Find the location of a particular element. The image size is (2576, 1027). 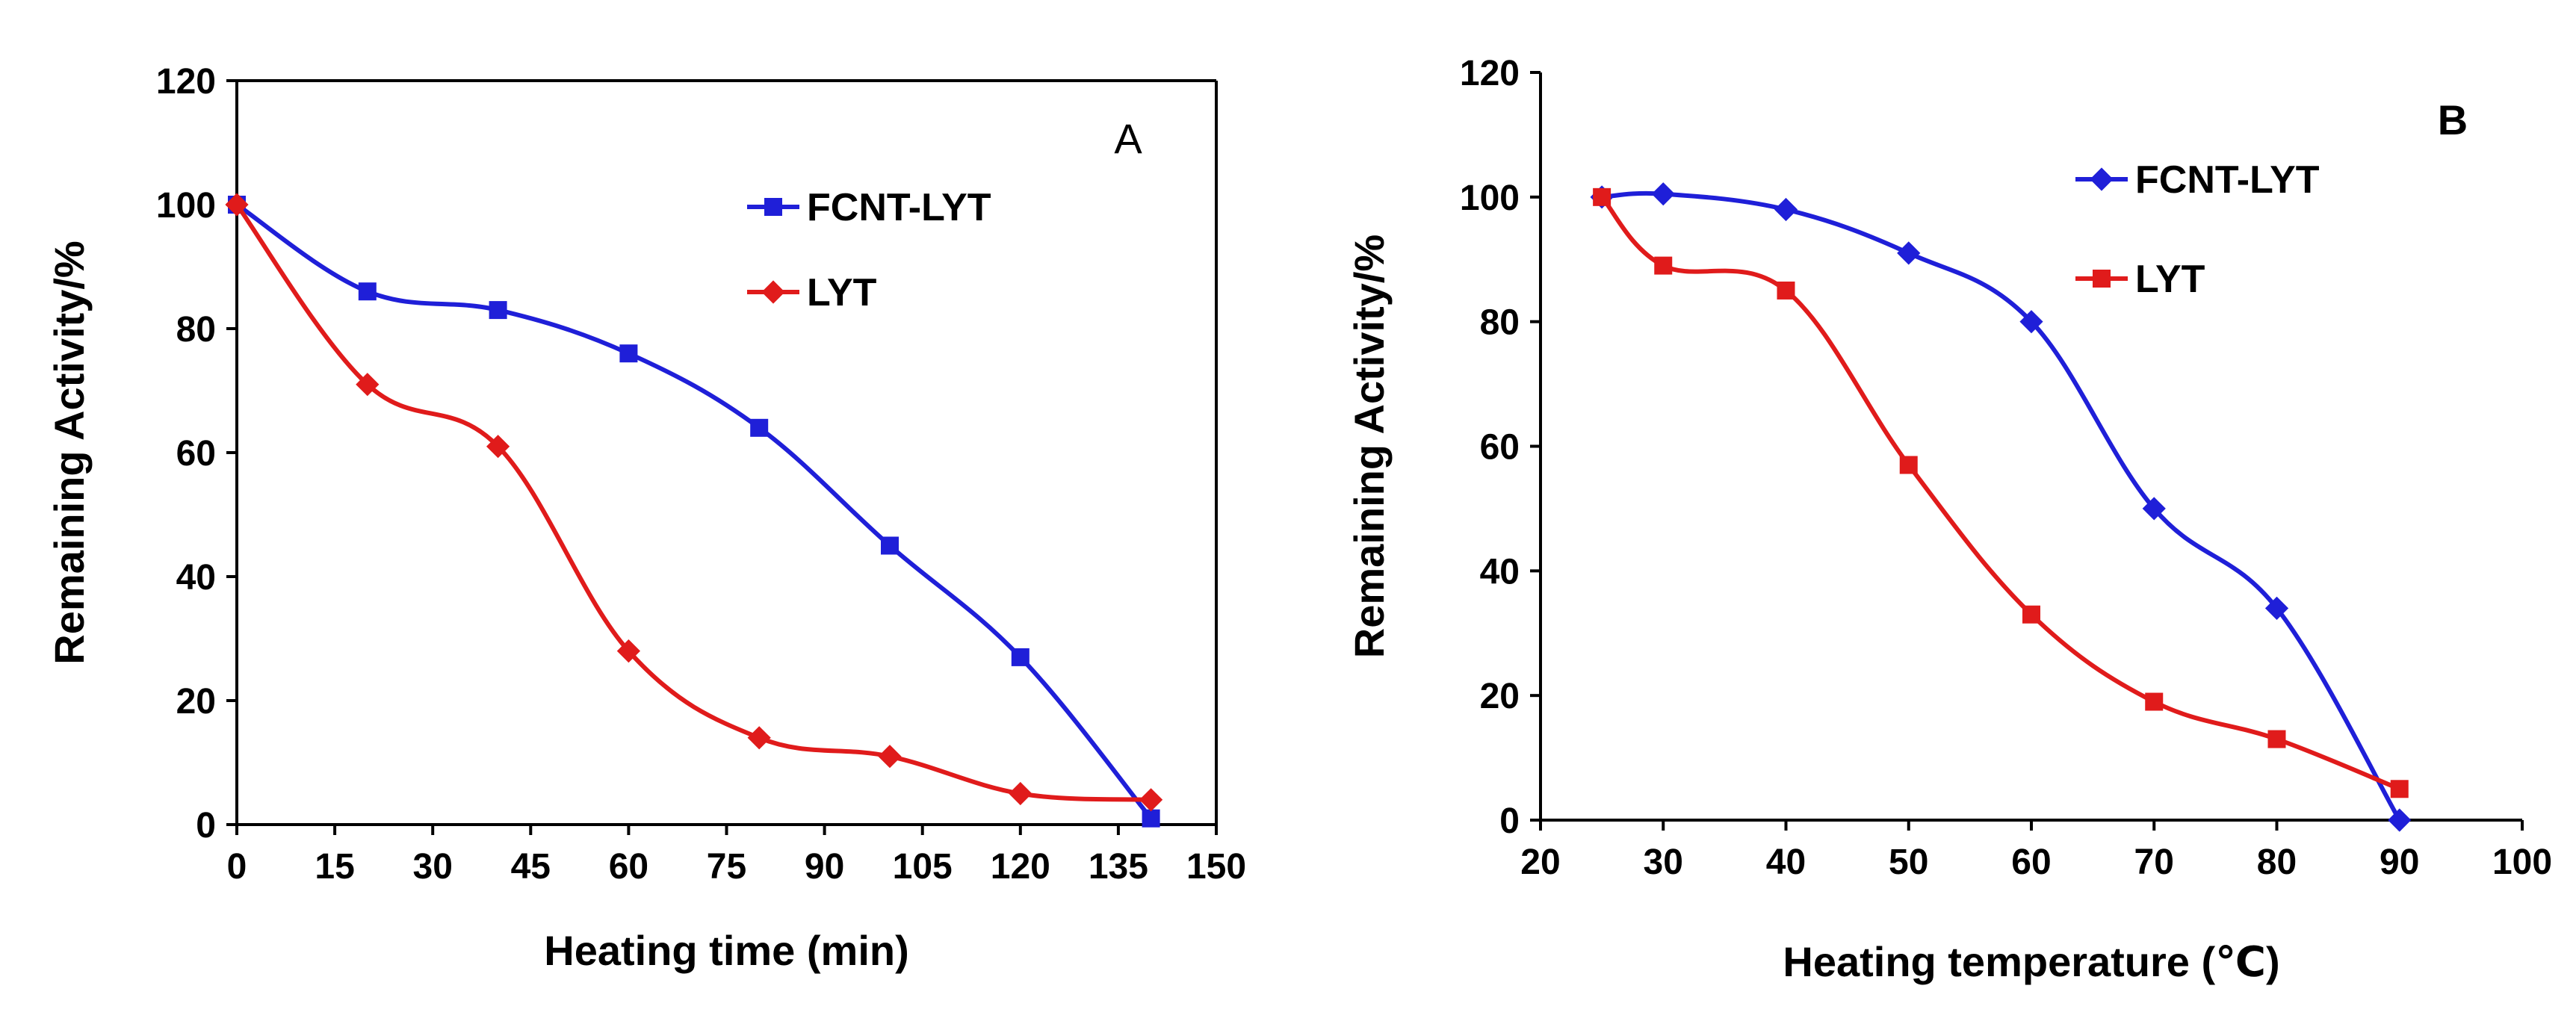

x-tick-label: 80 is located at coordinates (2277, 862).